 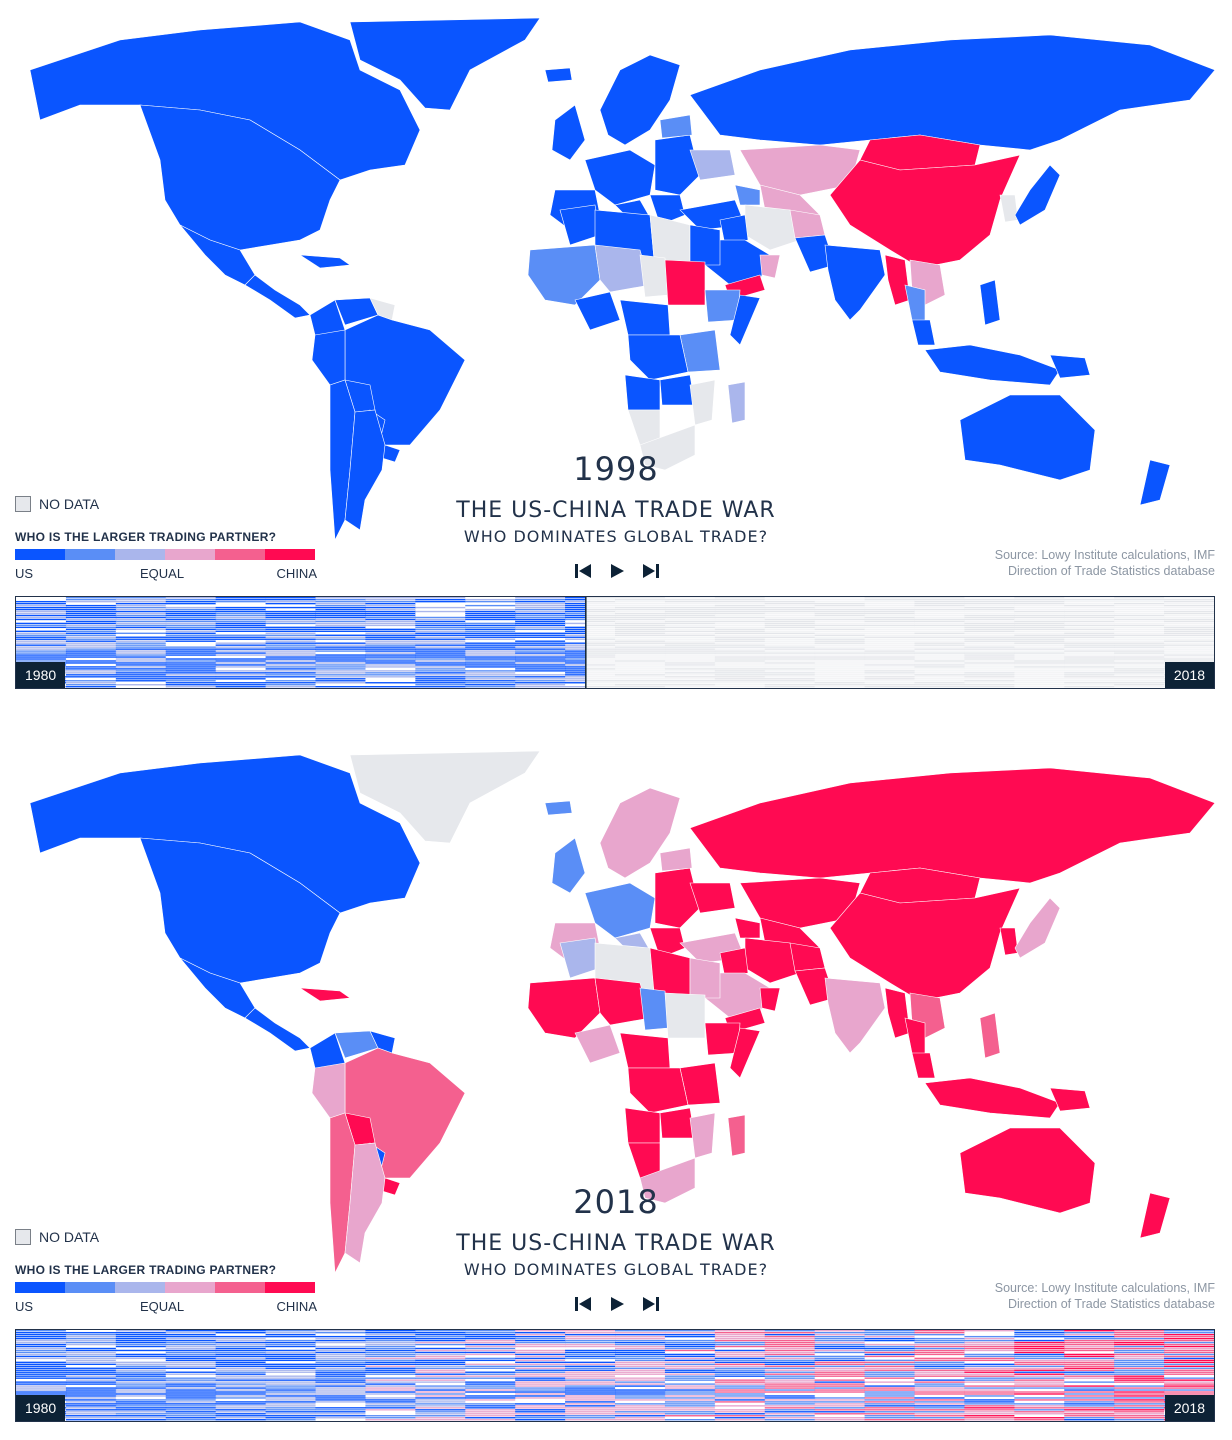 I want to click on timeline-cursor, so click(x=586, y=642).